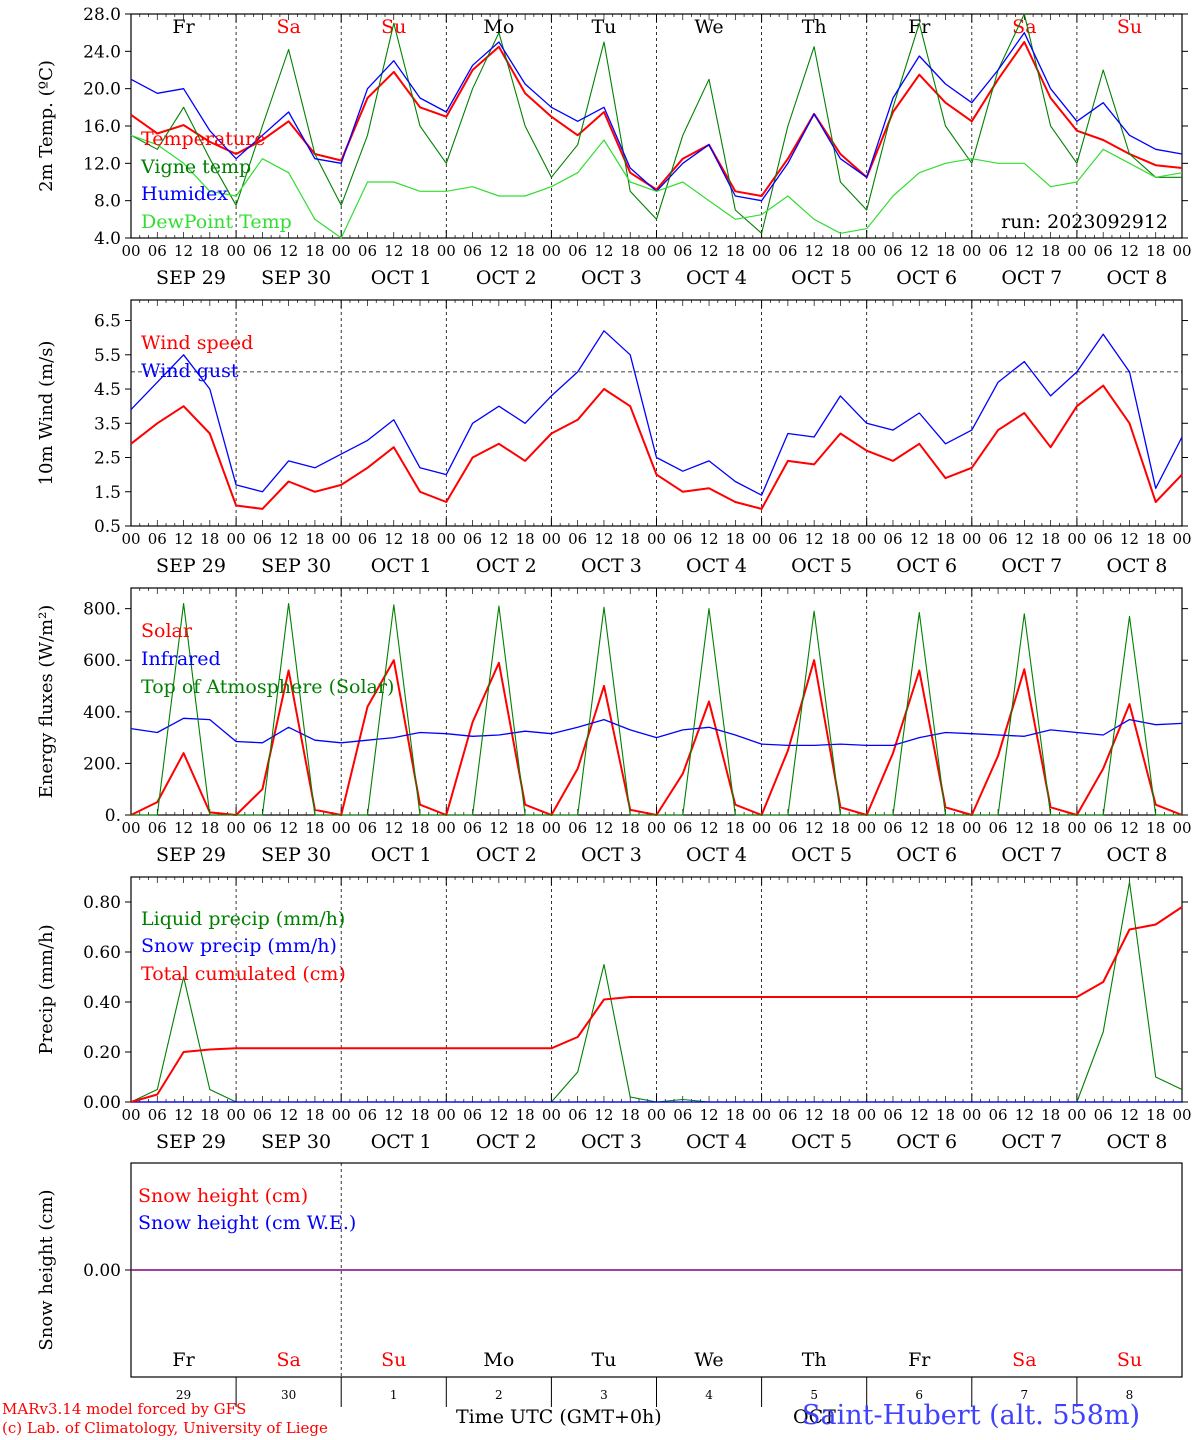  Describe the element at coordinates (971, 1415) in the screenshot. I see `station-label: Saint-Hubert (alt. 558m)` at that location.